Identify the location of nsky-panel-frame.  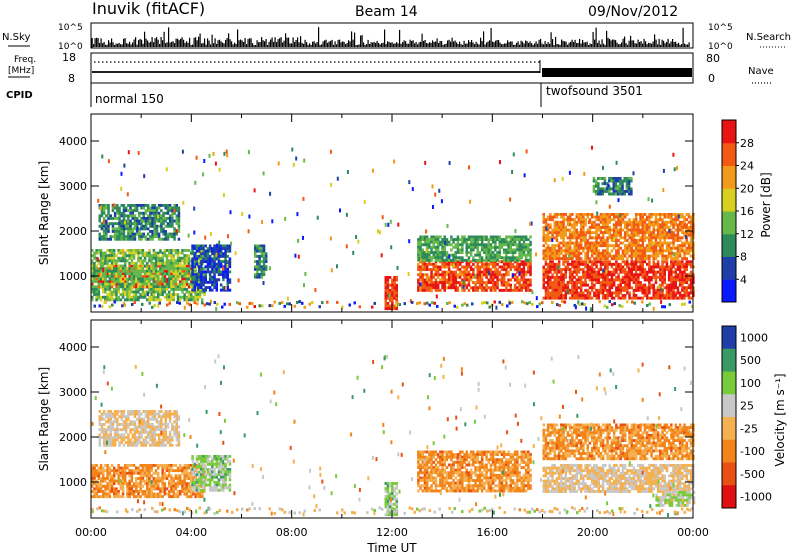
(392, 35).